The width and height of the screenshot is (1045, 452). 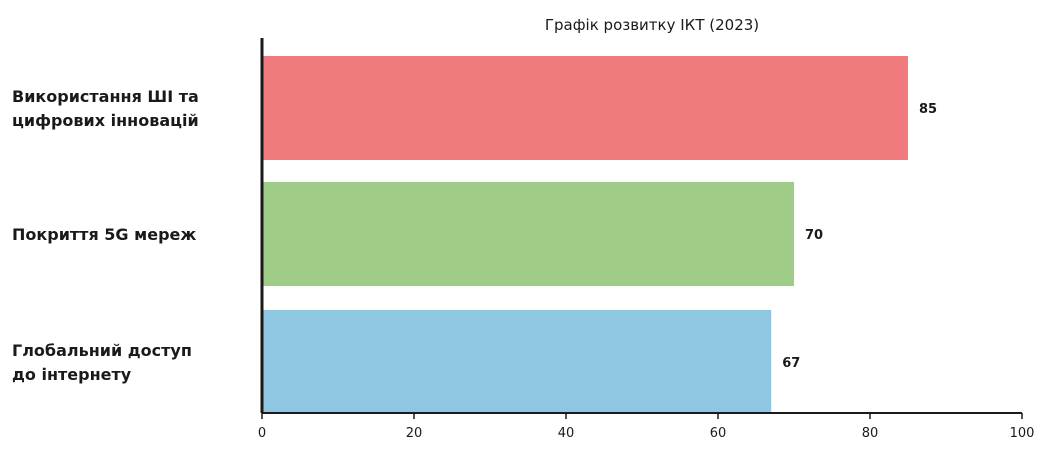 I want to click on chart-title: Графік розвитку ІКТ (2023), so click(x=652, y=25).